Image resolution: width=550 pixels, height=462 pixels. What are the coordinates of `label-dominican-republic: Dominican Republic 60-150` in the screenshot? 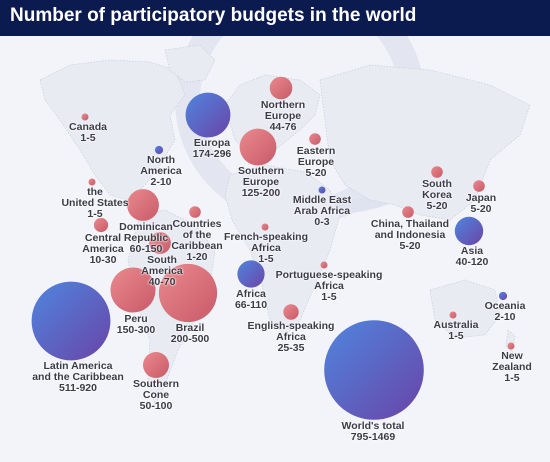 It's located at (146, 238).